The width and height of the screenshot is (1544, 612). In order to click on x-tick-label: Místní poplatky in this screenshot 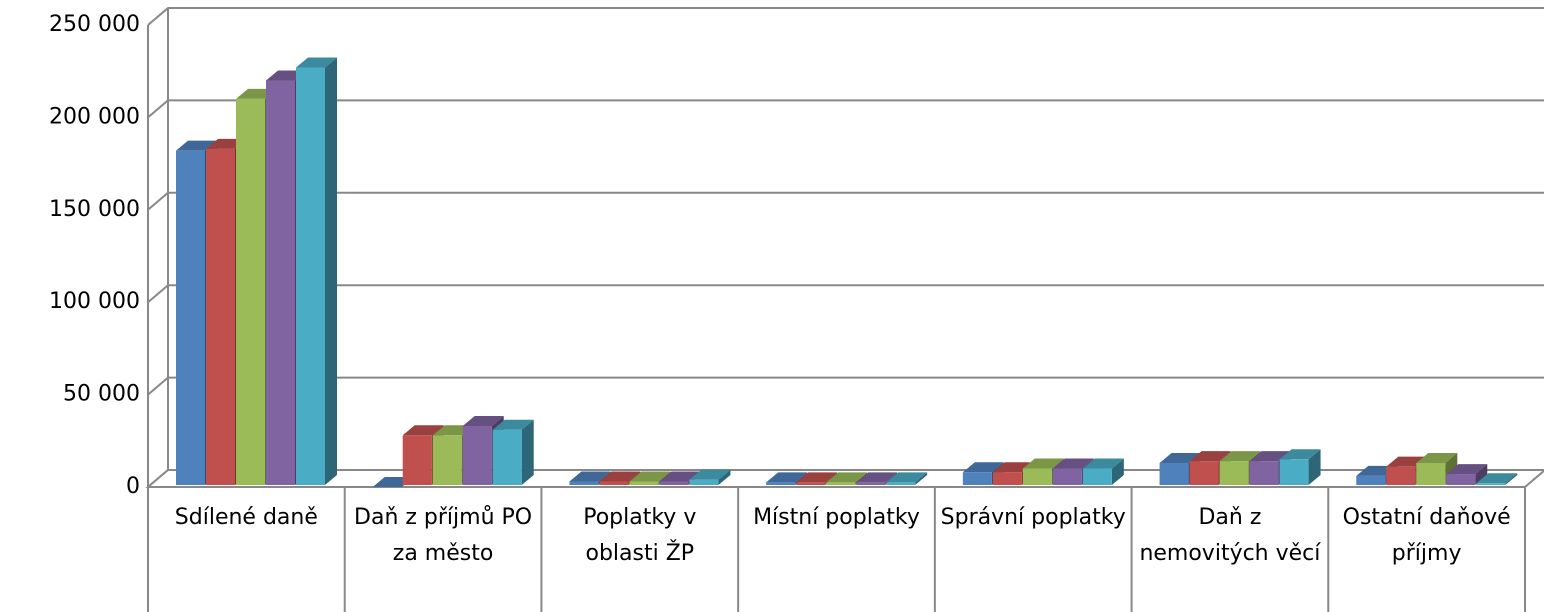, I will do `click(836, 517)`.